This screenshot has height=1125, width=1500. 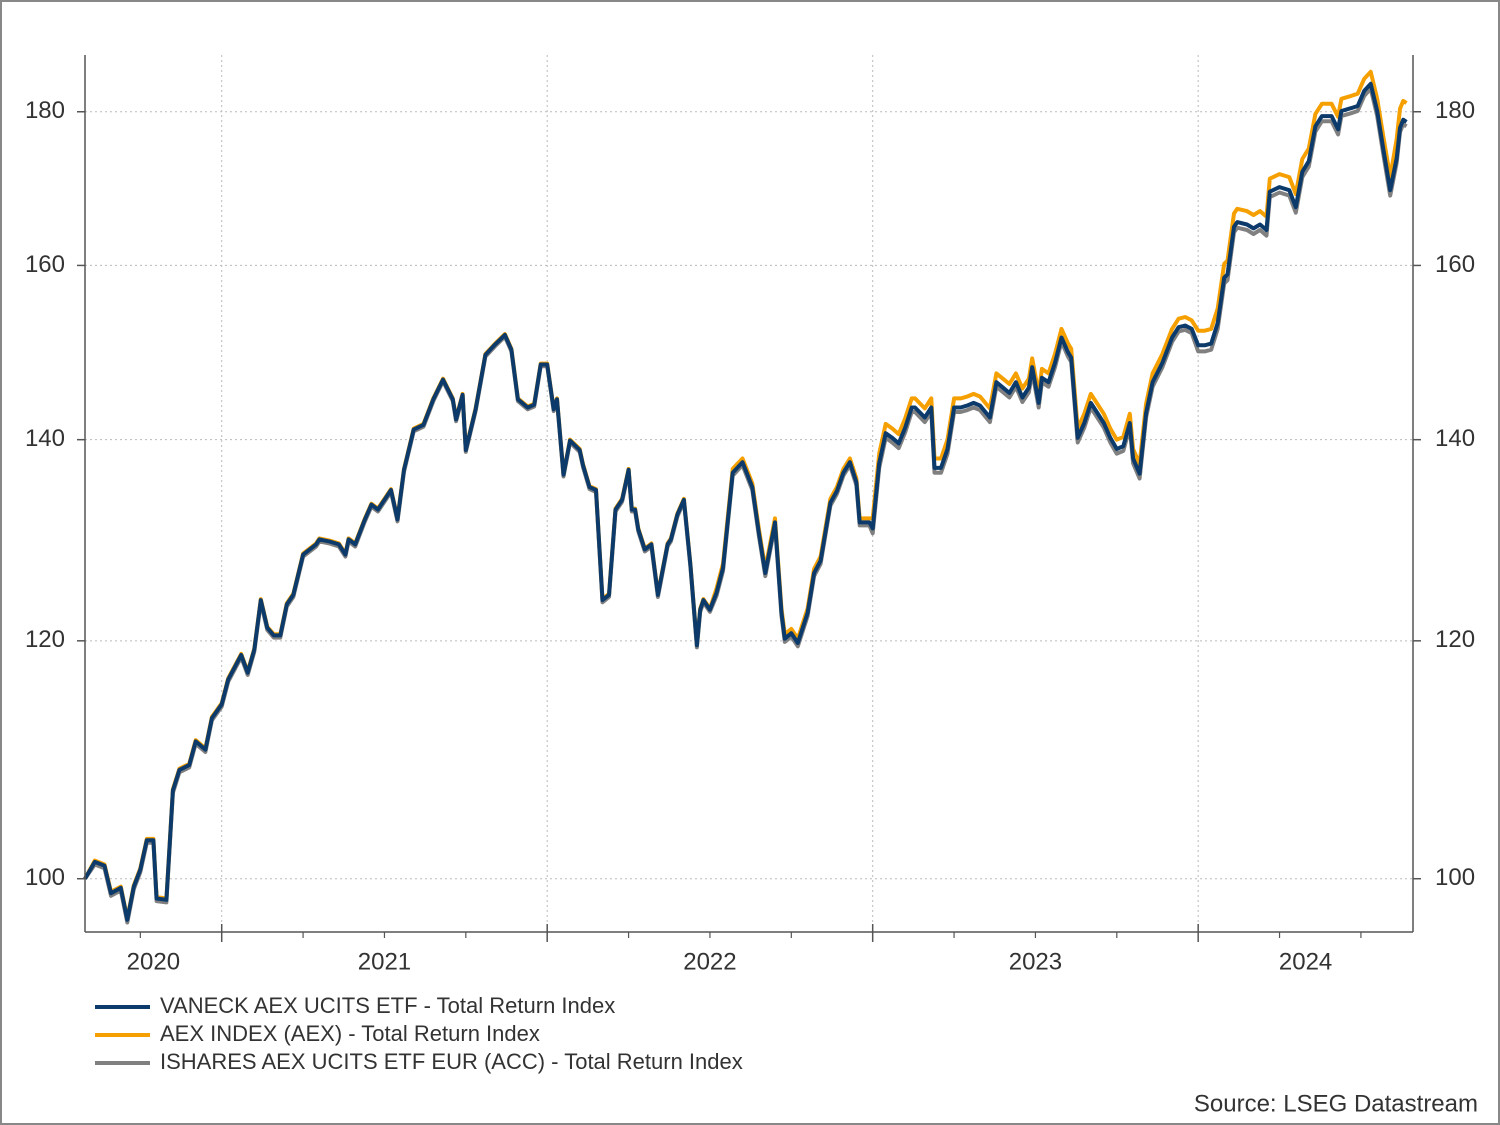 I want to click on x-tick-label: 2024, so click(x=1305, y=961).